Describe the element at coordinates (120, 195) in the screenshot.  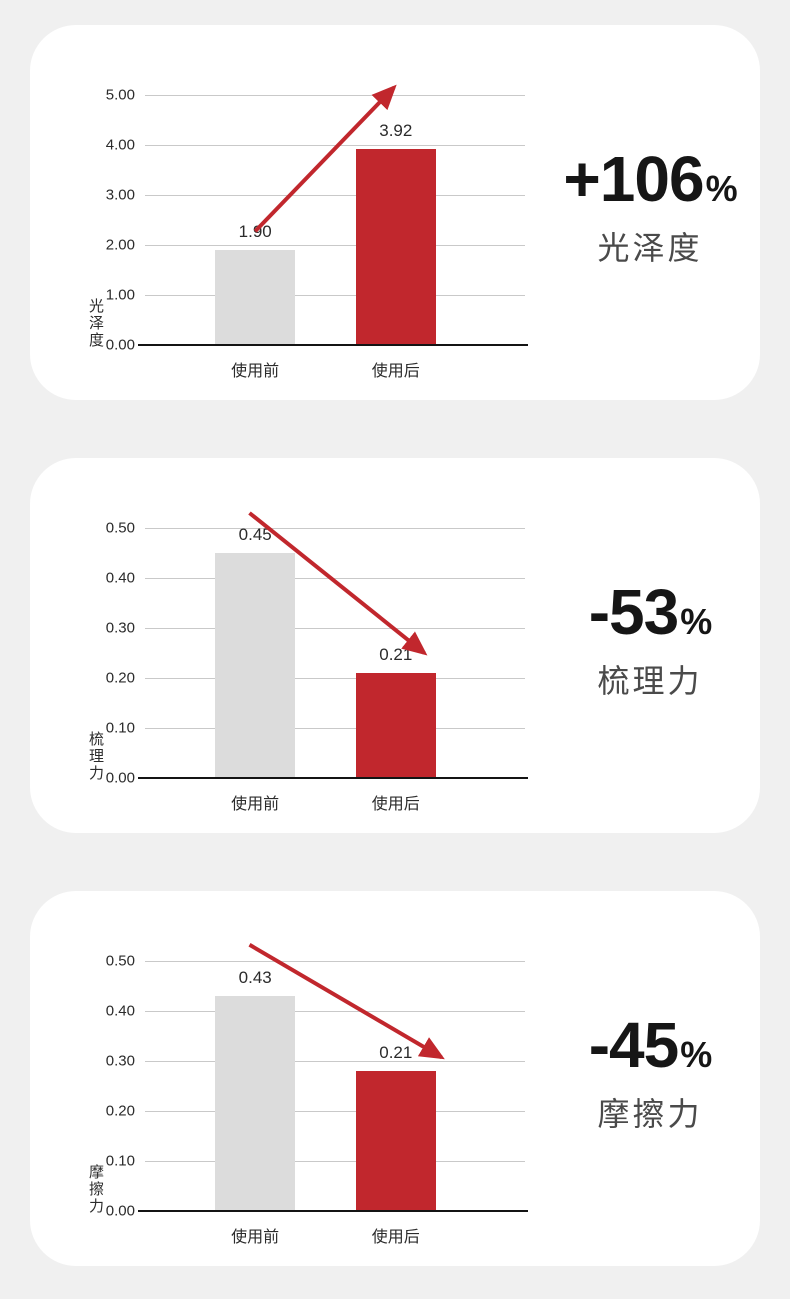
I see `y-tick-label: 3.00` at that location.